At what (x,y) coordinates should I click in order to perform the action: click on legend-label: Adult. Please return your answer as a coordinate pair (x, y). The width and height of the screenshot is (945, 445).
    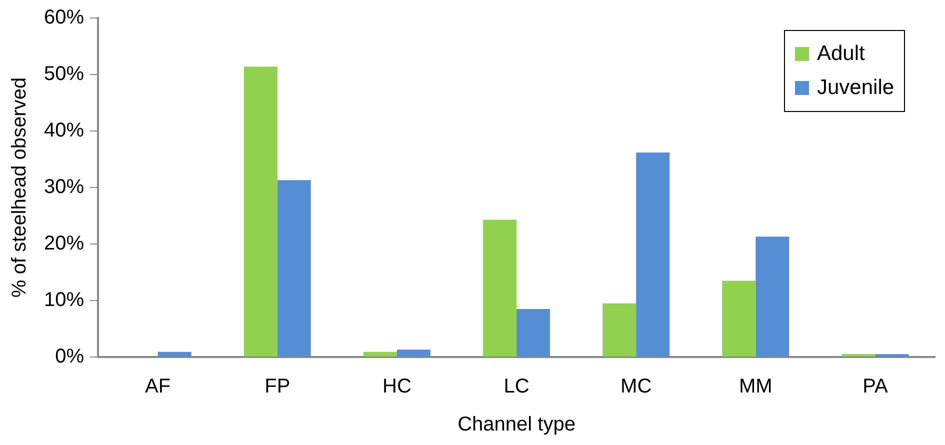
    Looking at the image, I should click on (841, 53).